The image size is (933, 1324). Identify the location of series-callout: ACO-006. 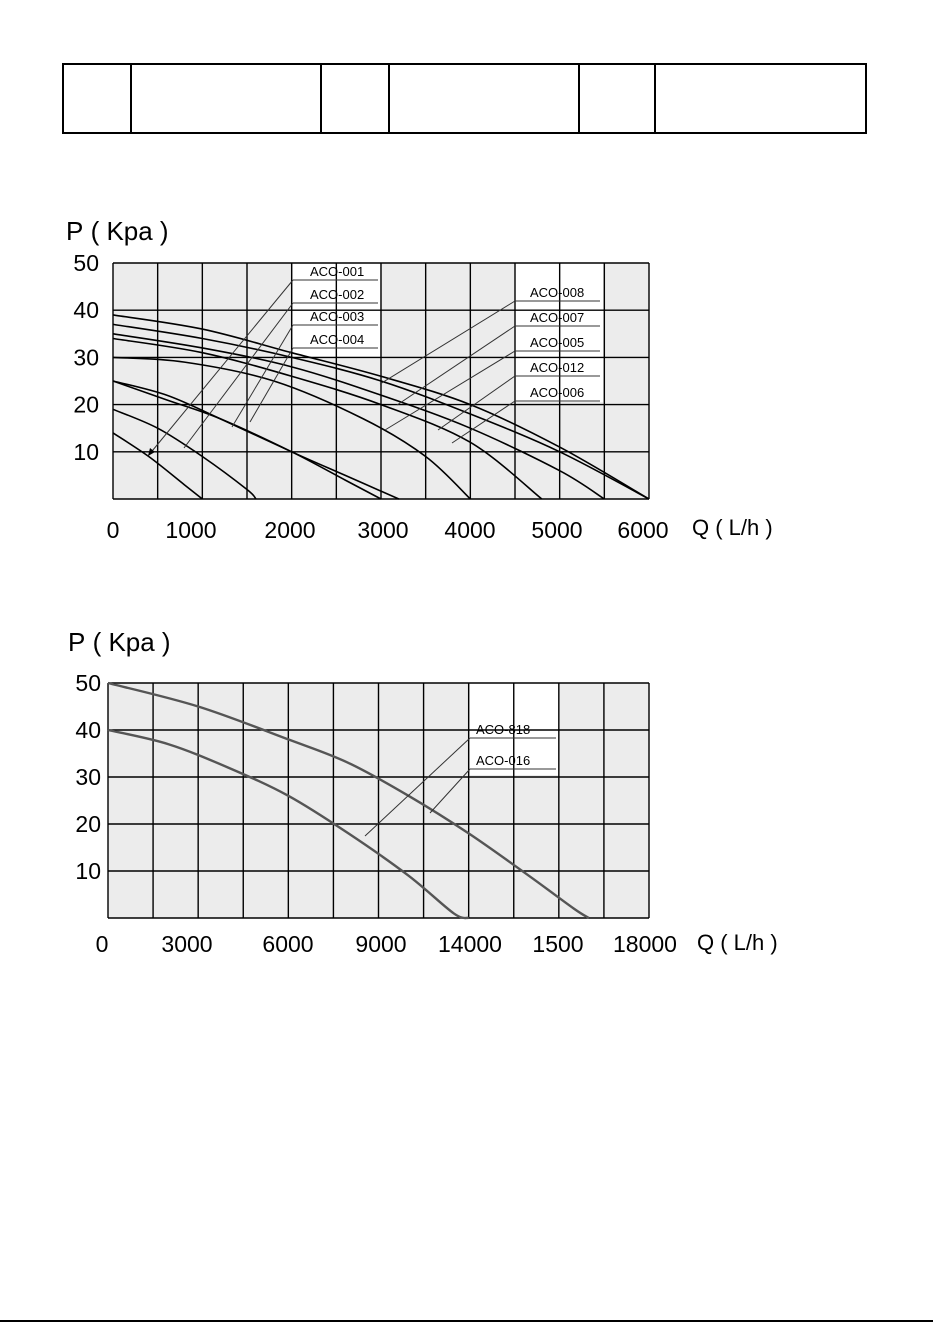
(525, 414).